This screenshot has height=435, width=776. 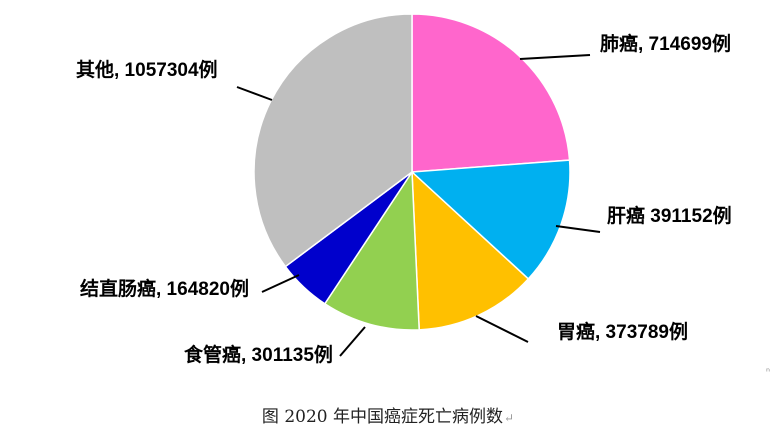 What do you see at coordinates (164, 288) in the screenshot?
I see `label-colorectal-cancer: 结直肠癌, 164820例` at bounding box center [164, 288].